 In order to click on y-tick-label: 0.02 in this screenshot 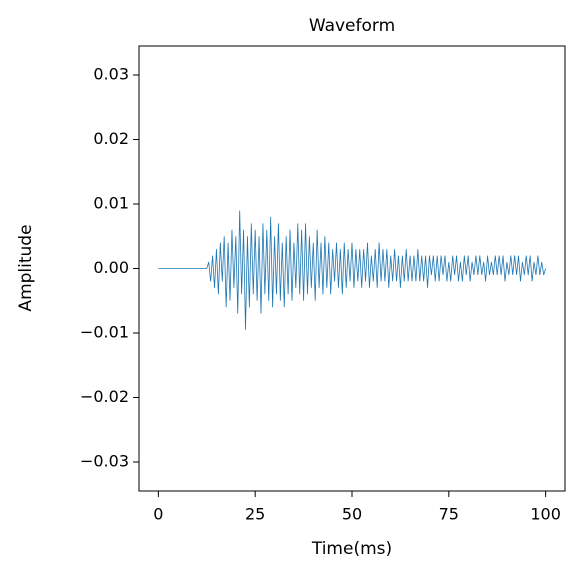, I will do `click(111, 138)`.